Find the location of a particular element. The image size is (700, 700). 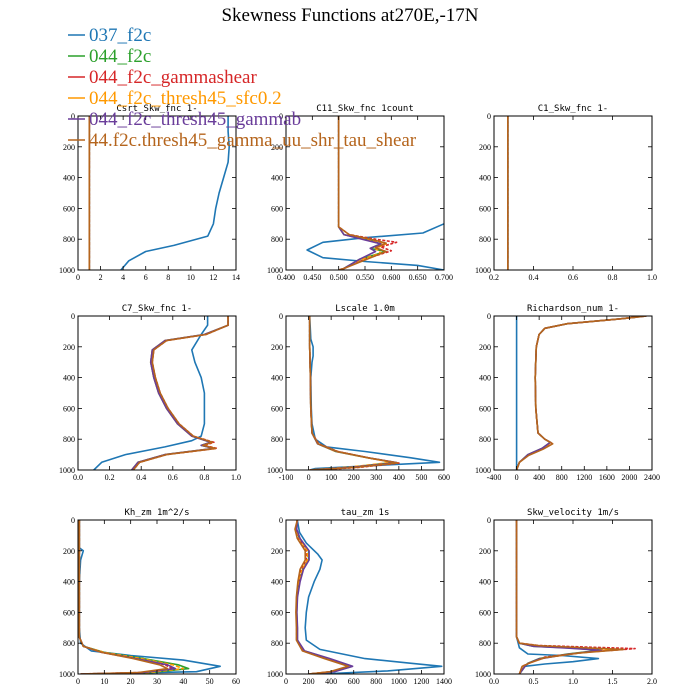

panel-title: tau_zm 1s is located at coordinates (365, 513).